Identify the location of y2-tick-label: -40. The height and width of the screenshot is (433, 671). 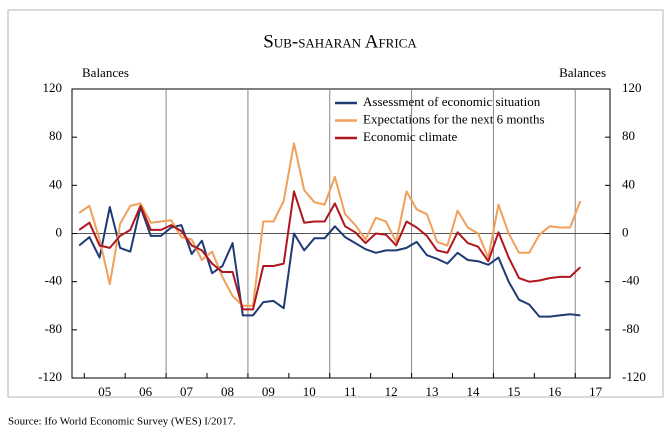
(630, 280).